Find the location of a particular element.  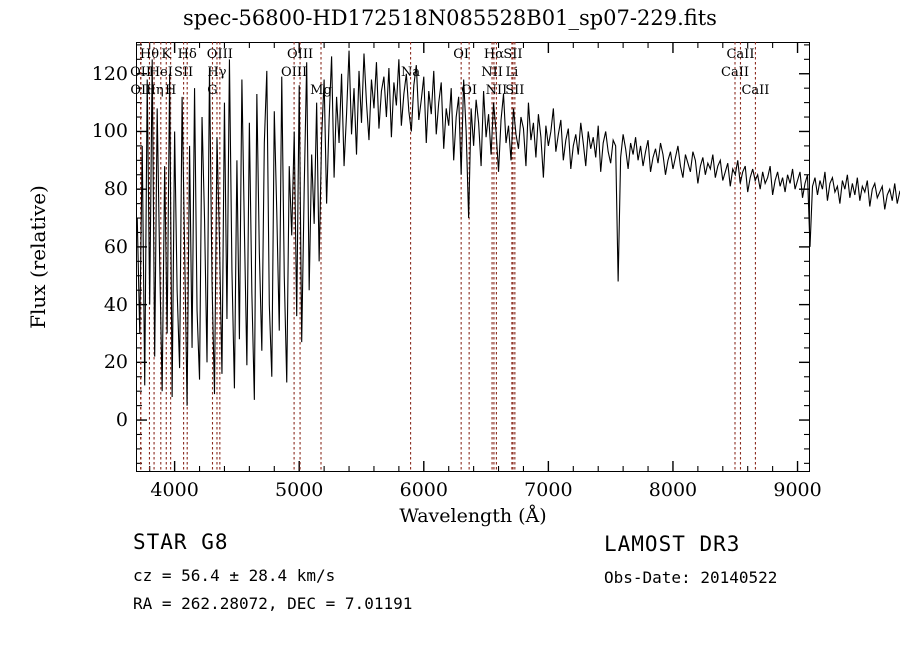

spectral-line-label: Hγ is located at coordinates (217, 72).